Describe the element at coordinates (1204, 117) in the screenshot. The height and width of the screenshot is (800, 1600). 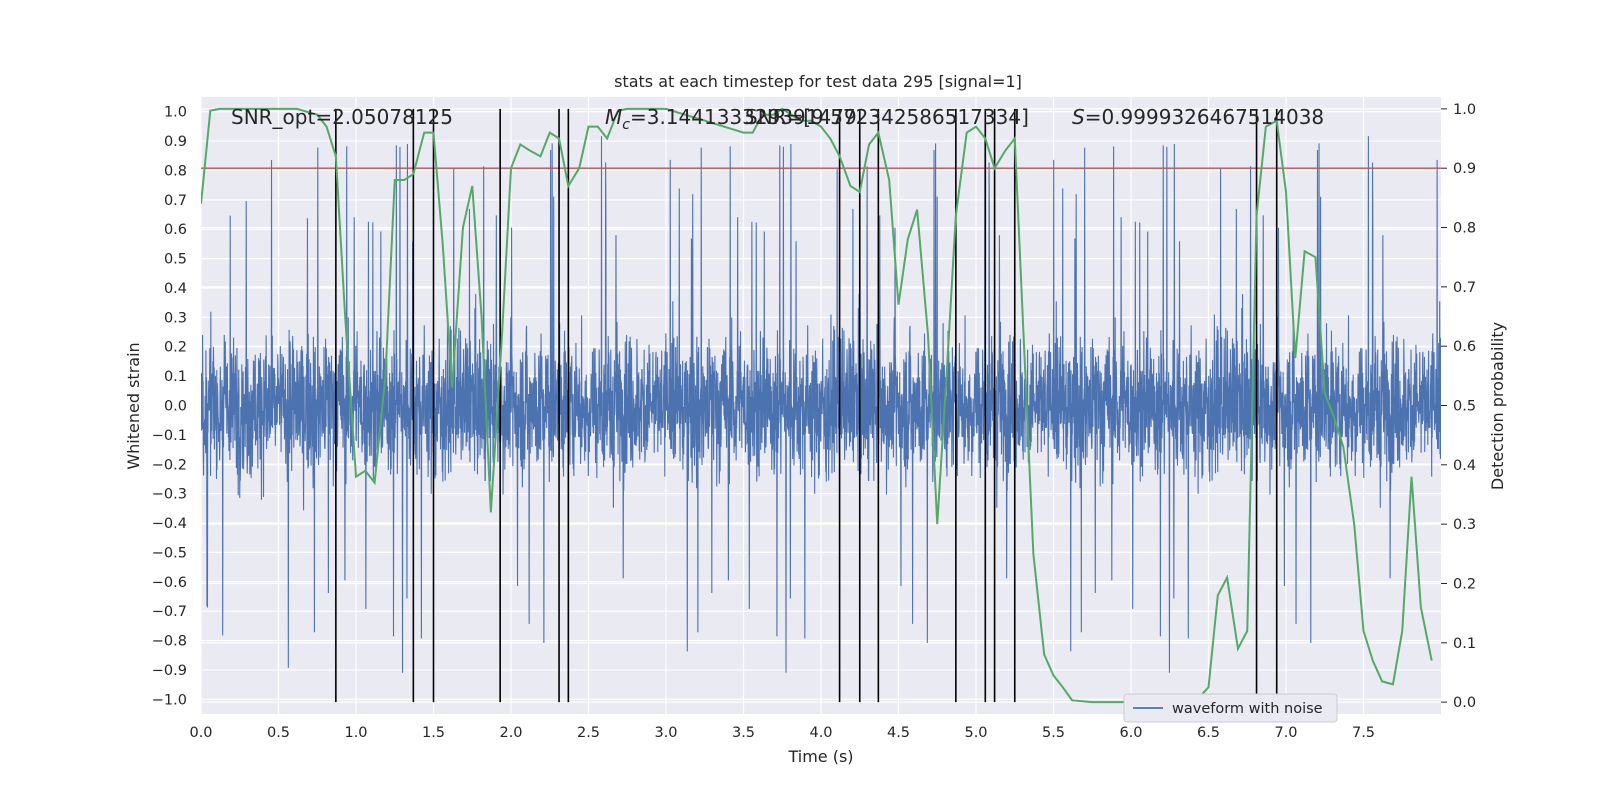
I see `statistic-value: =0.9999326467514038` at that location.